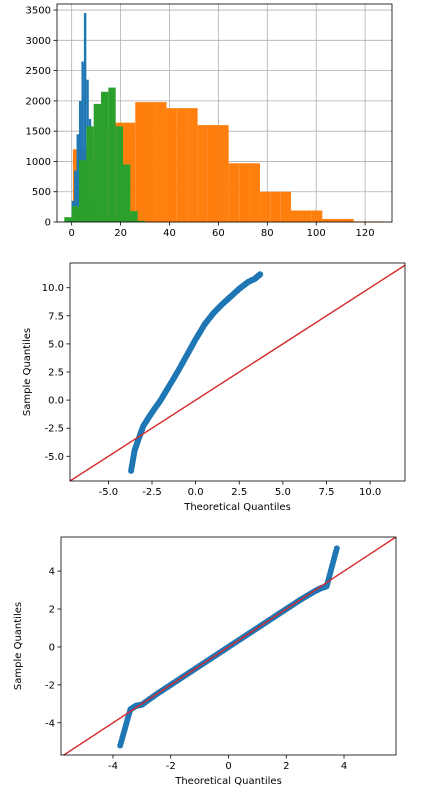  I want to click on y-tick-label: 500, so click(41, 192).